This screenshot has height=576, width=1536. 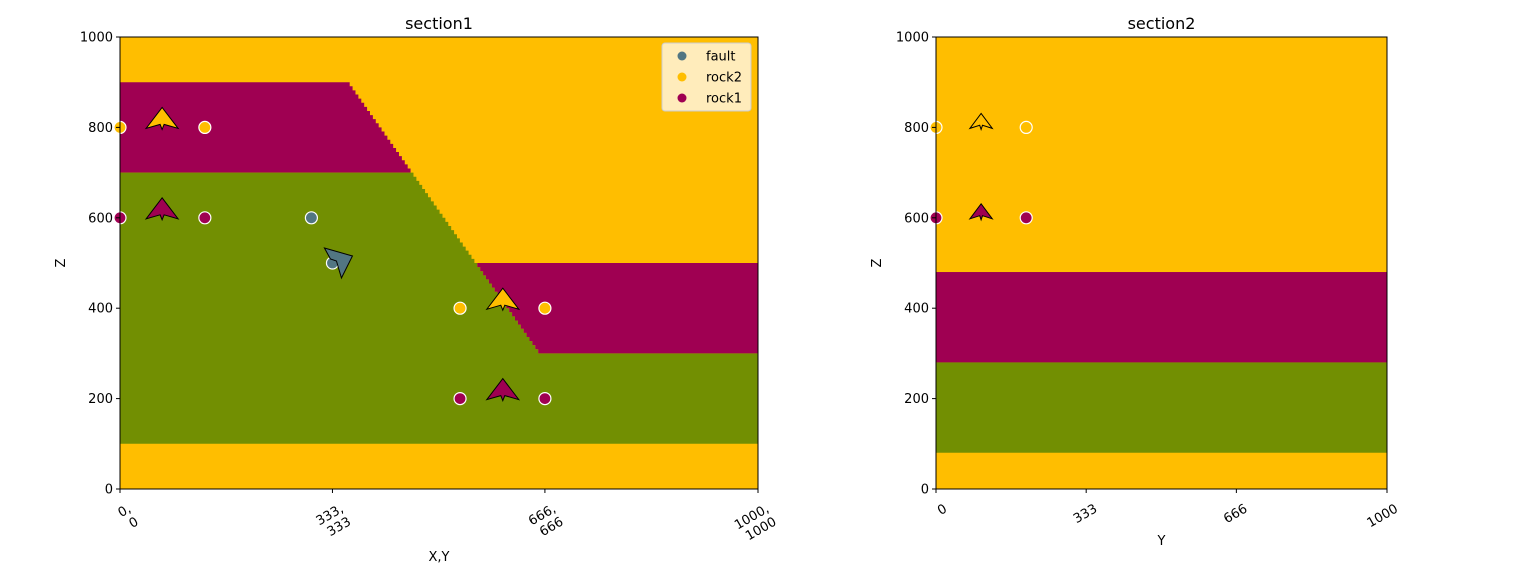 What do you see at coordinates (916, 128) in the screenshot?
I see `section2-y-tick-label: 800` at bounding box center [916, 128].